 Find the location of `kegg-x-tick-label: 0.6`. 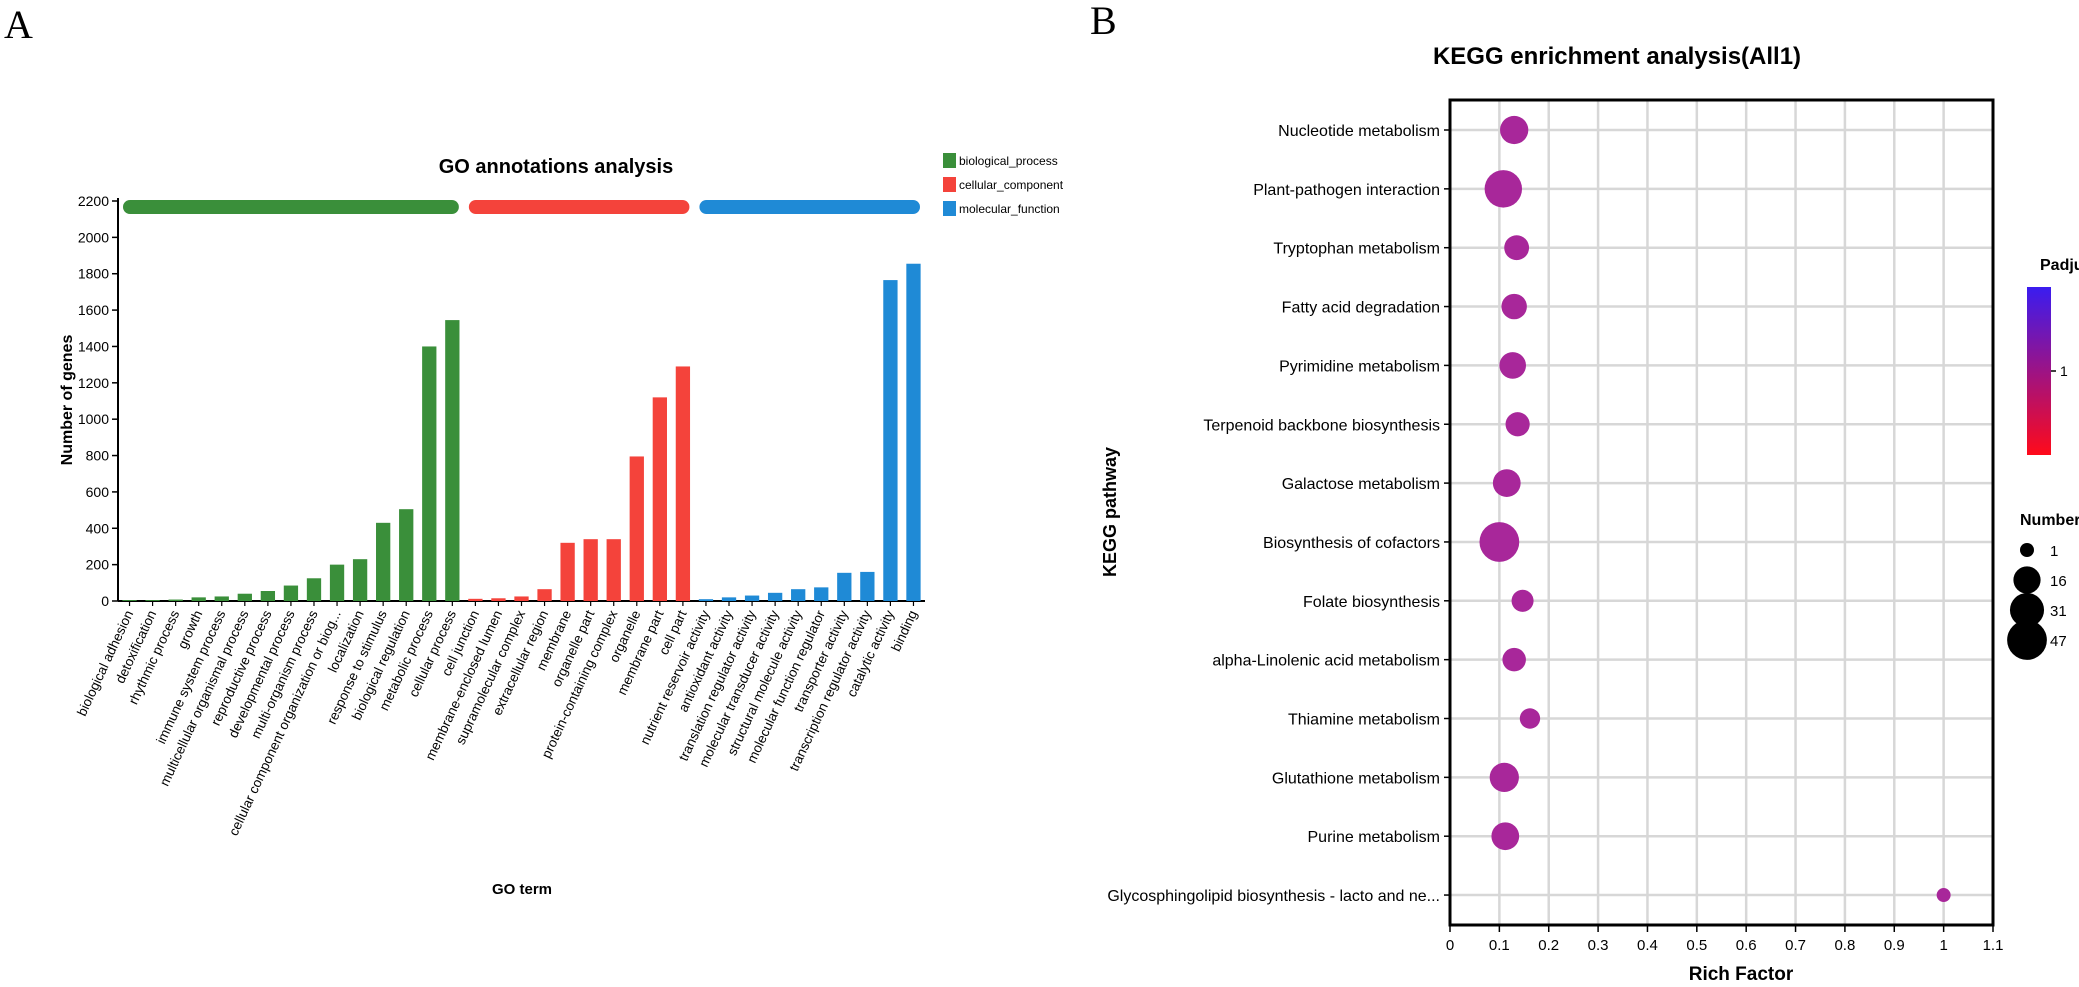

kegg-x-tick-label: 0.6 is located at coordinates (1746, 945).